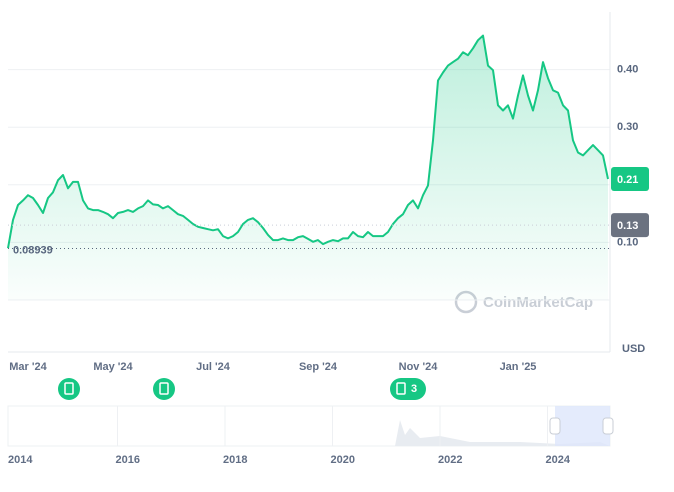 Image resolution: width=674 pixels, height=492 pixels. What do you see at coordinates (450, 460) in the screenshot?
I see `navigator-year: 2022` at bounding box center [450, 460].